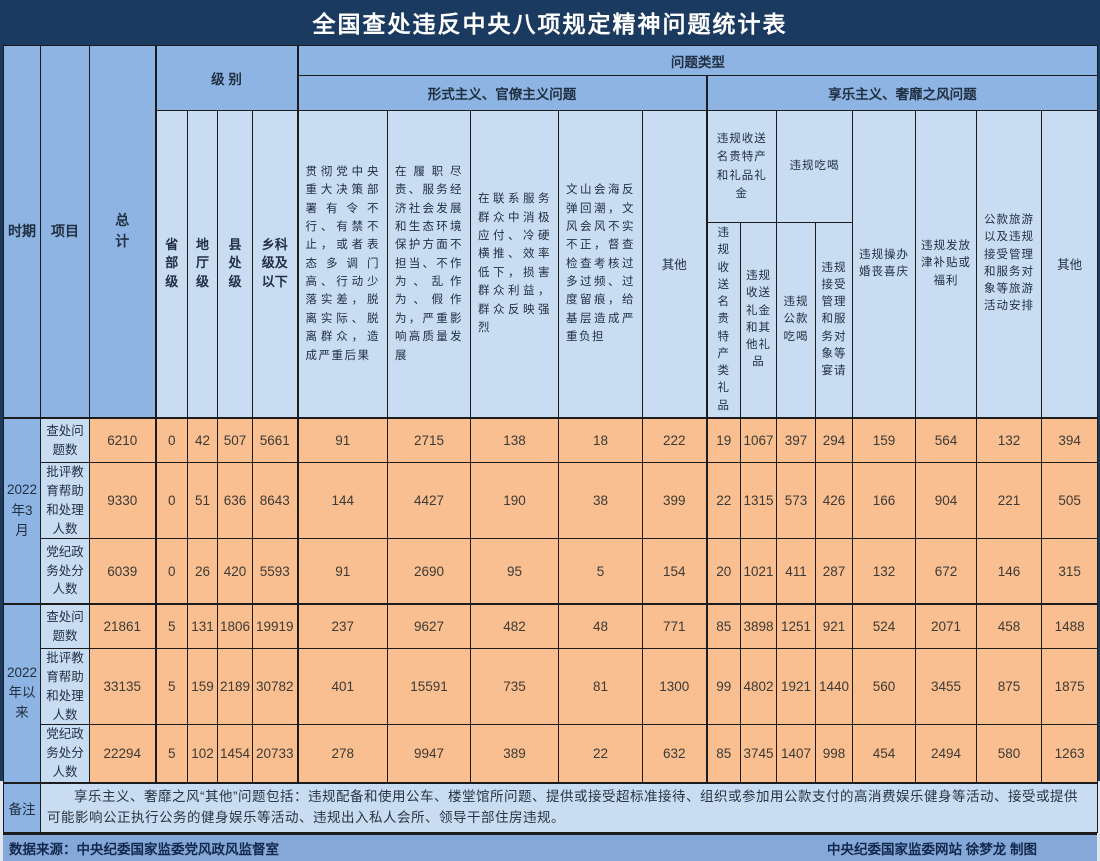 This screenshot has width=1100, height=861. Describe the element at coordinates (1009, 626) in the screenshot. I see `data-cell: 458` at that location.